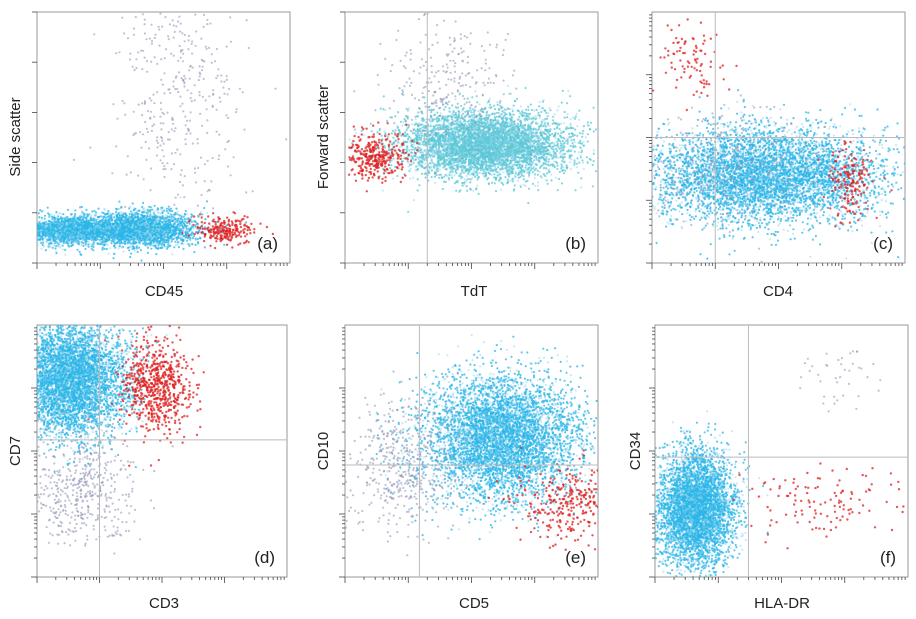 The height and width of the screenshot is (619, 916). What do you see at coordinates (473, 148) in the screenshot?
I see `series-tdt_pos_blast` at bounding box center [473, 148].